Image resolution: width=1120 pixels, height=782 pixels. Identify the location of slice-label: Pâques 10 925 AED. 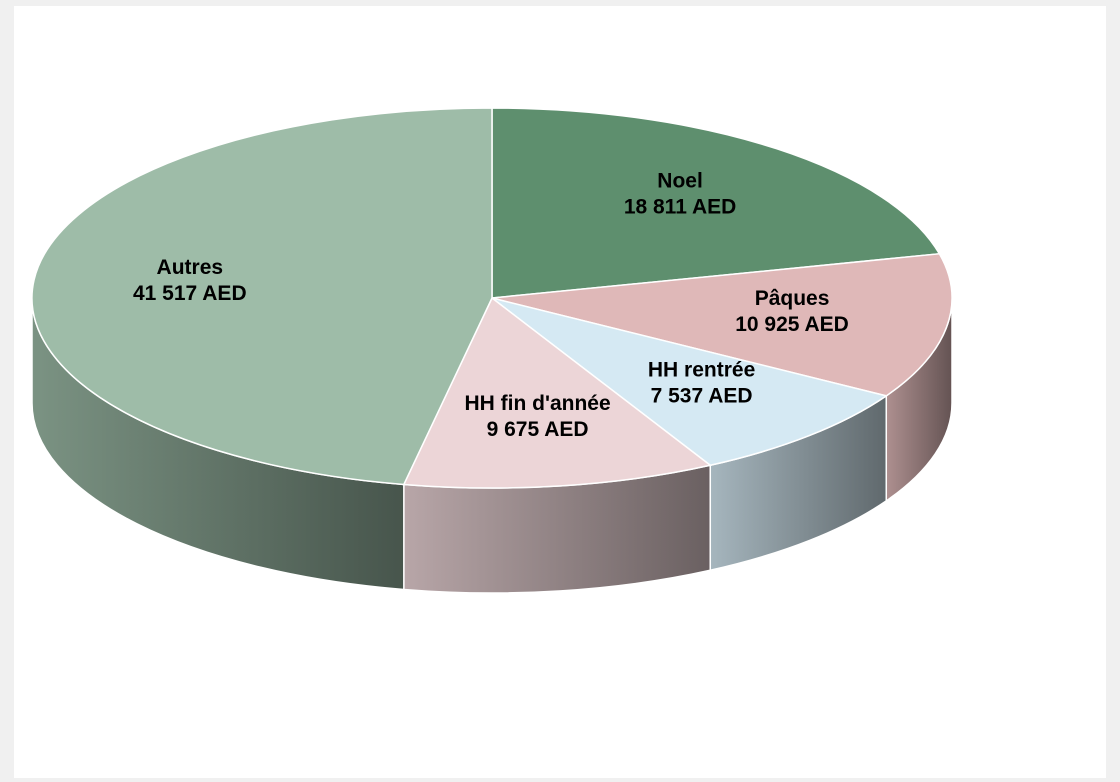
(792, 311).